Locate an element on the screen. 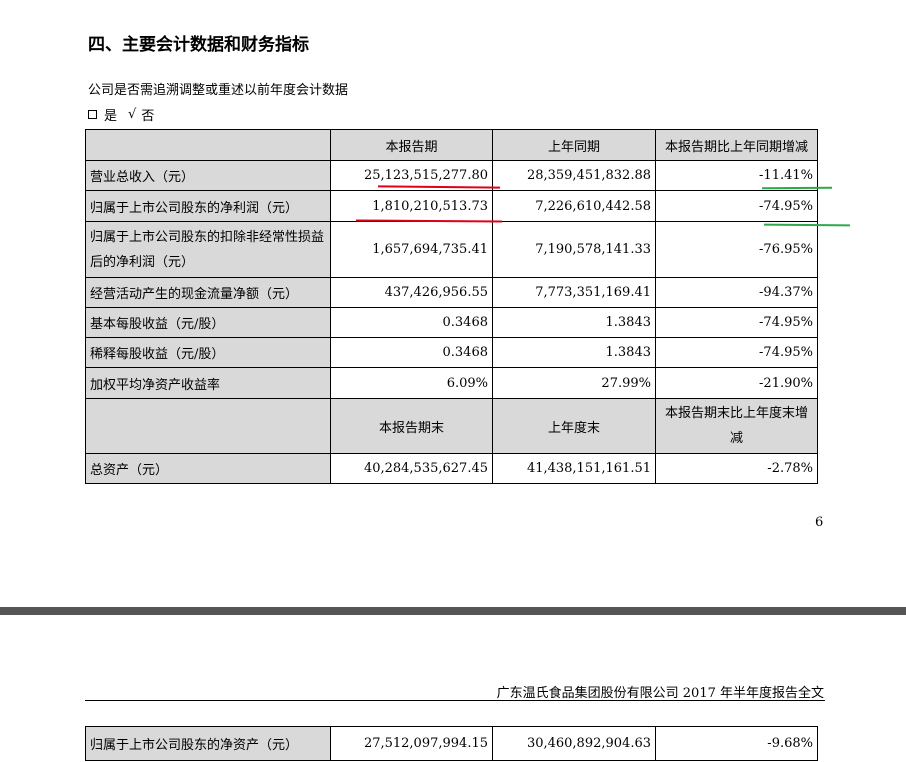 Image resolution: width=906 pixels, height=762 pixels. cell-current: 1,810,210,513.73 is located at coordinates (411, 206).